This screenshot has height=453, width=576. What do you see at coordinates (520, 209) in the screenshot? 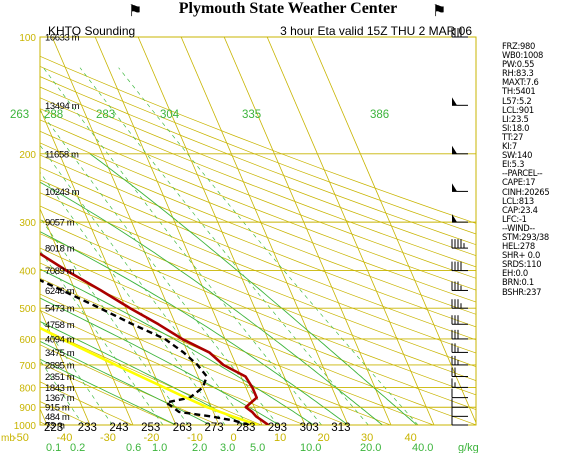
I see `index-line: CAP:23.4` at bounding box center [520, 209].